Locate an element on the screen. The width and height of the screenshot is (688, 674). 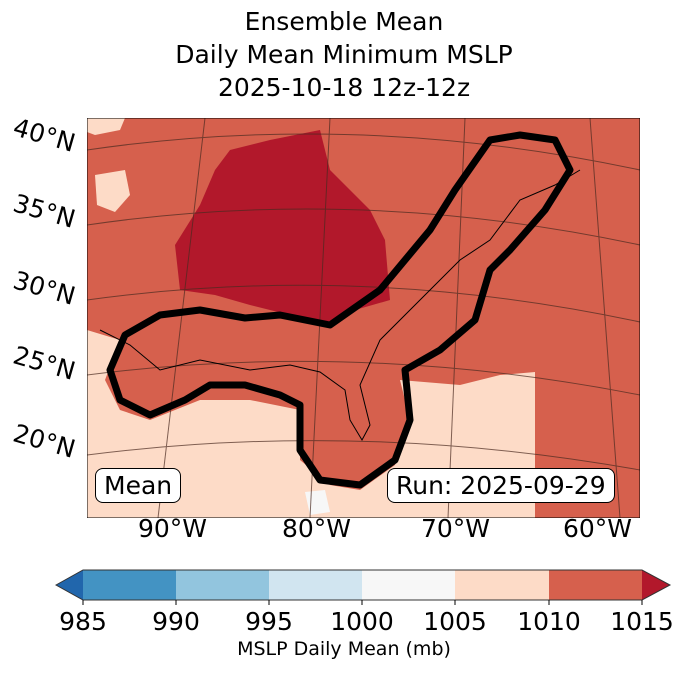
title-line-2: Daily Mean Minimum MSLP is located at coordinates (344, 54).